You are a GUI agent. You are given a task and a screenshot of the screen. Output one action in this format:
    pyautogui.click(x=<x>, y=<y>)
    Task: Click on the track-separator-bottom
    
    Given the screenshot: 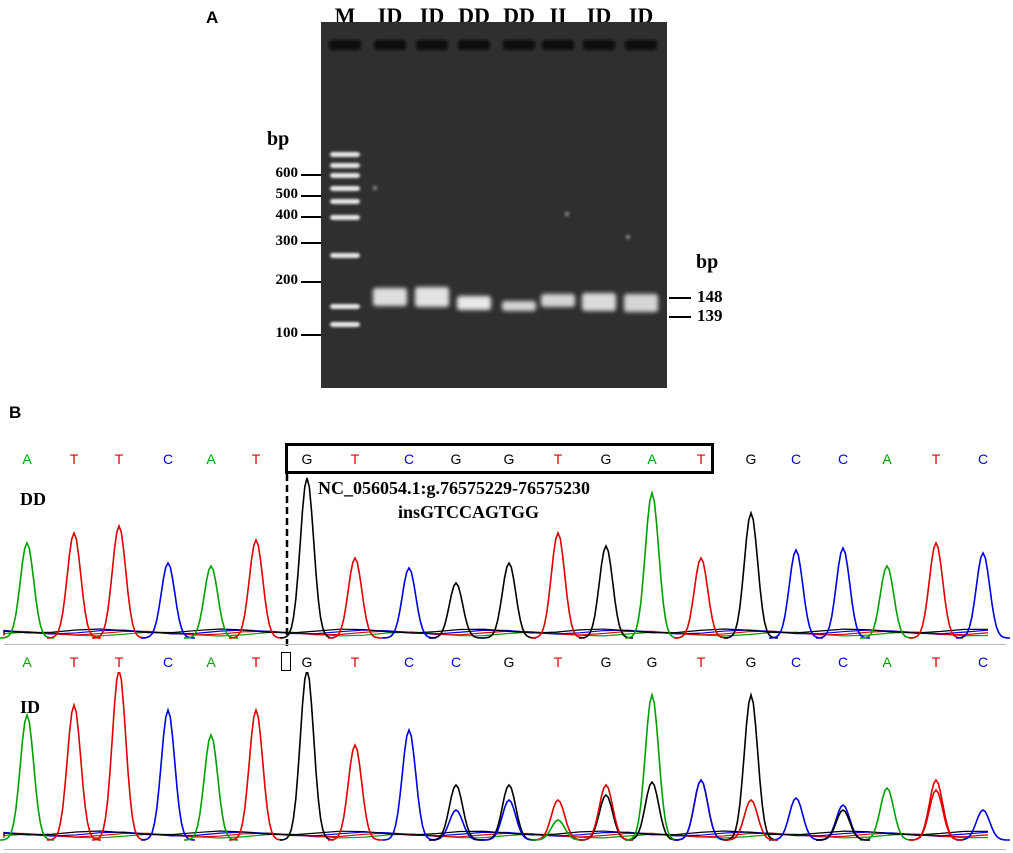 What is the action you would take?
    pyautogui.click(x=505, y=849)
    